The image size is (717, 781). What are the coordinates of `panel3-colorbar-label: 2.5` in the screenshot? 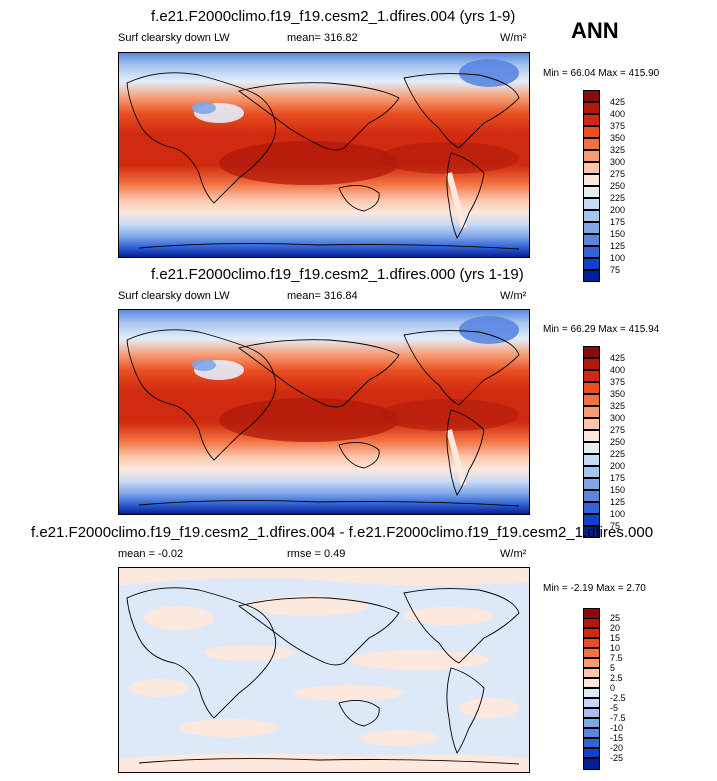 It's located at (616, 678).